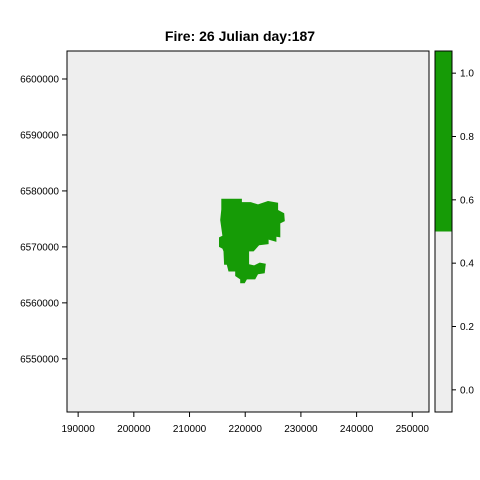 Image resolution: width=480 pixels, height=480 pixels. I want to click on y-tick-label: 6570000, so click(39, 247).